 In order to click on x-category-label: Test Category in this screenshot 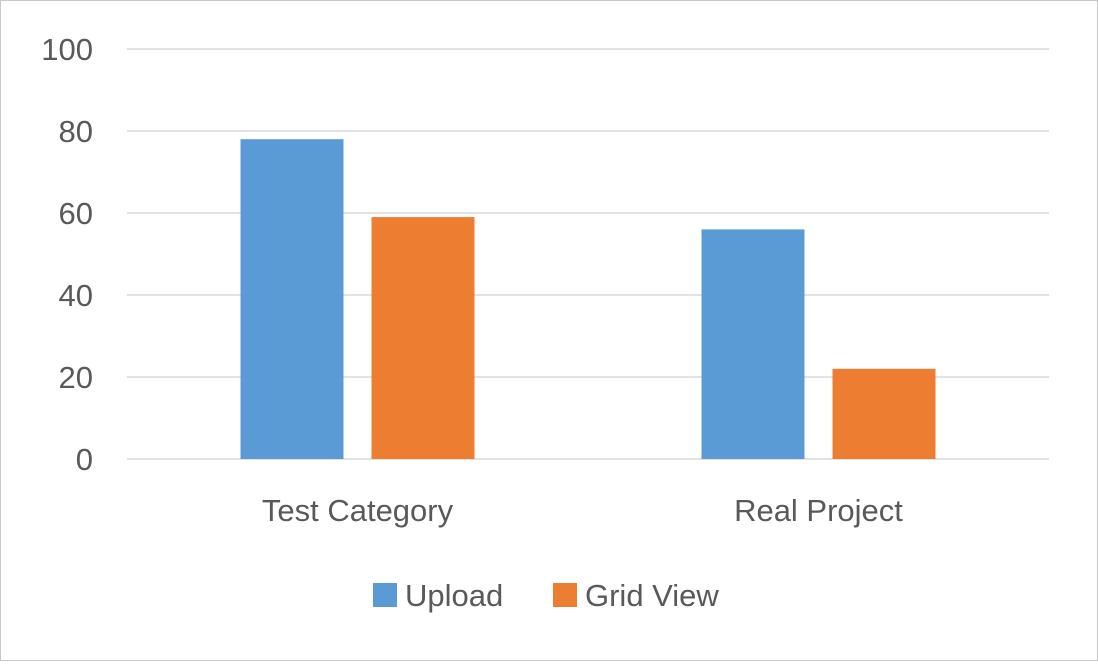, I will do `click(358, 510)`.